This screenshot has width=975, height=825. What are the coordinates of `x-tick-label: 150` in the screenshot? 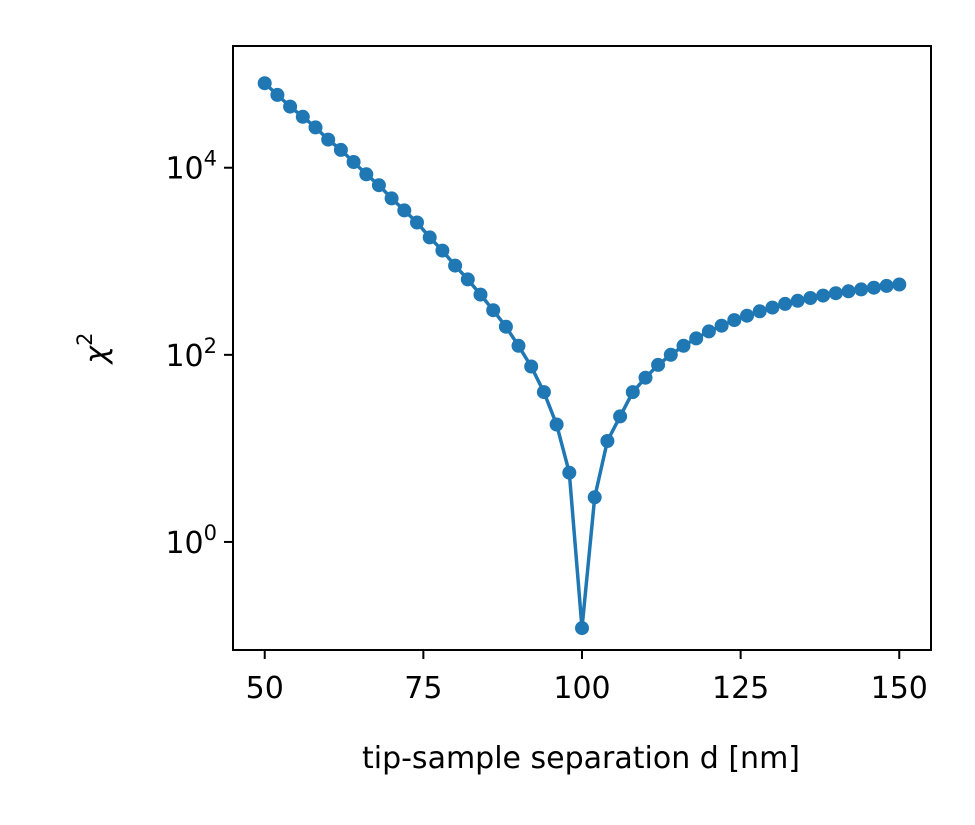 It's located at (899, 688).